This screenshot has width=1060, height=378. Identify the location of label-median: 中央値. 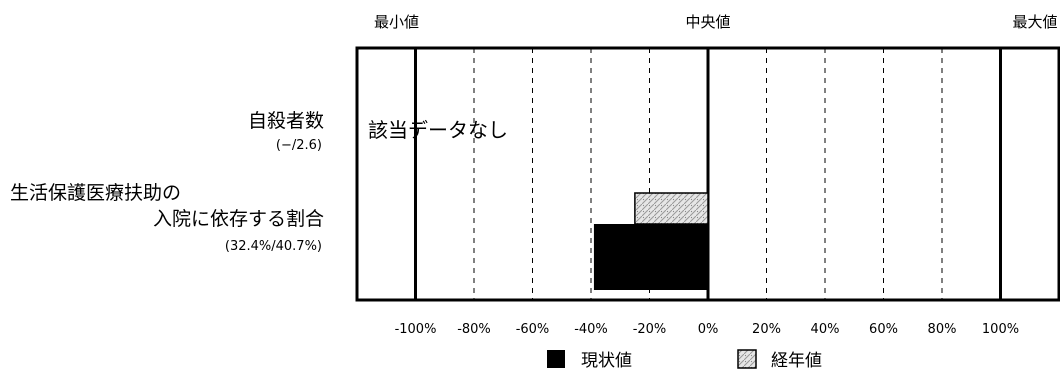
(707, 22).